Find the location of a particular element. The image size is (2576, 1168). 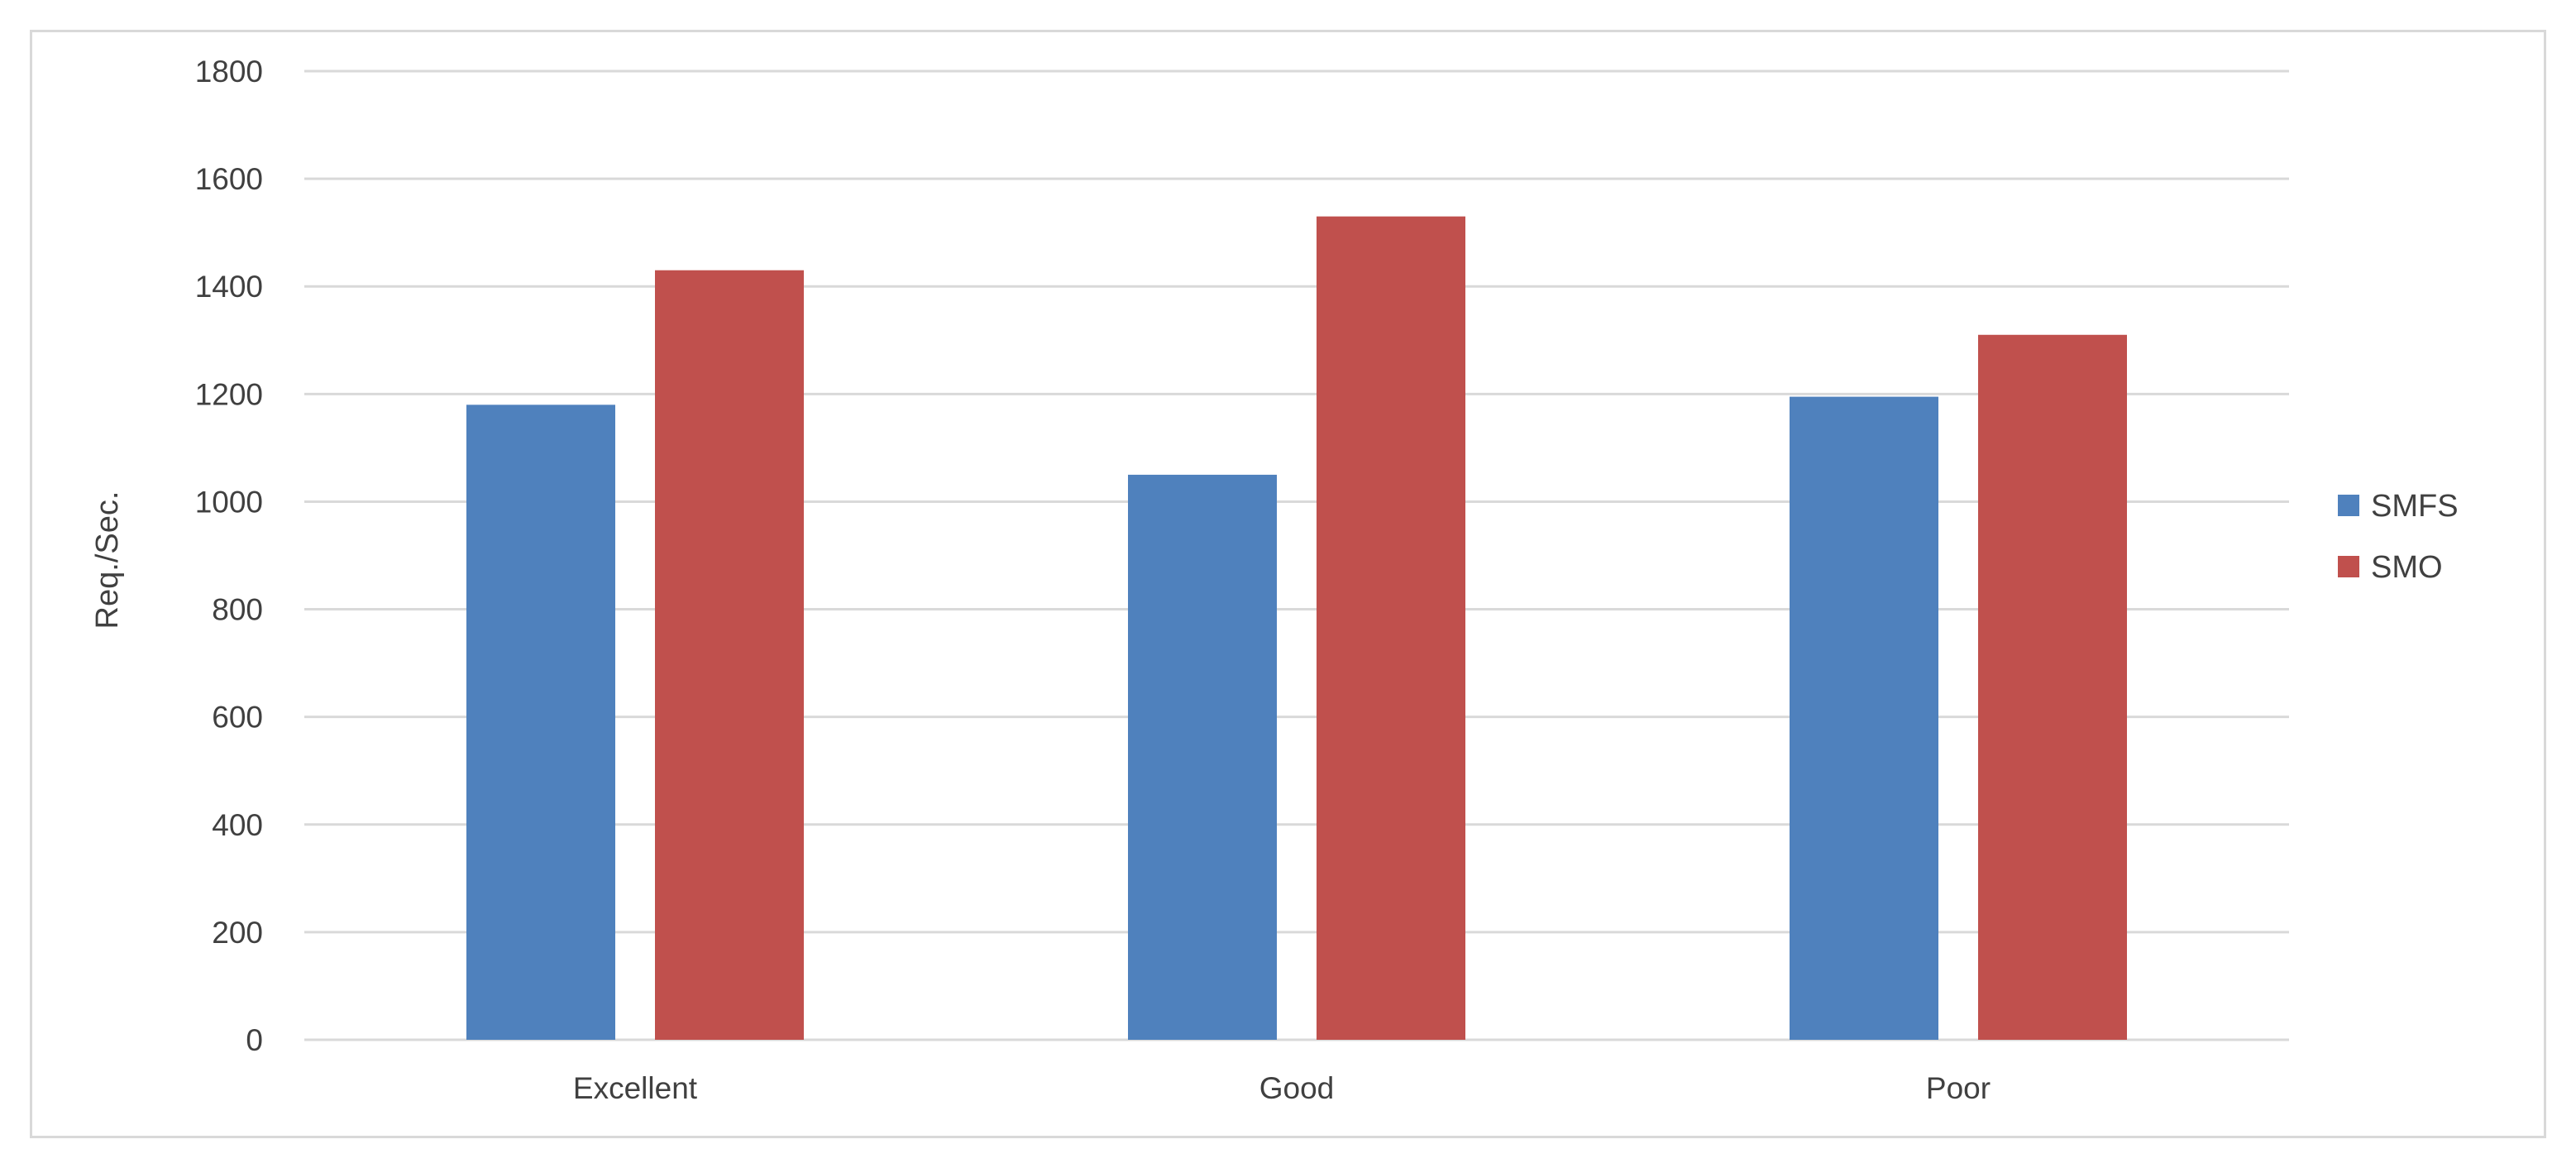

bar-smfs-good is located at coordinates (1202, 757).